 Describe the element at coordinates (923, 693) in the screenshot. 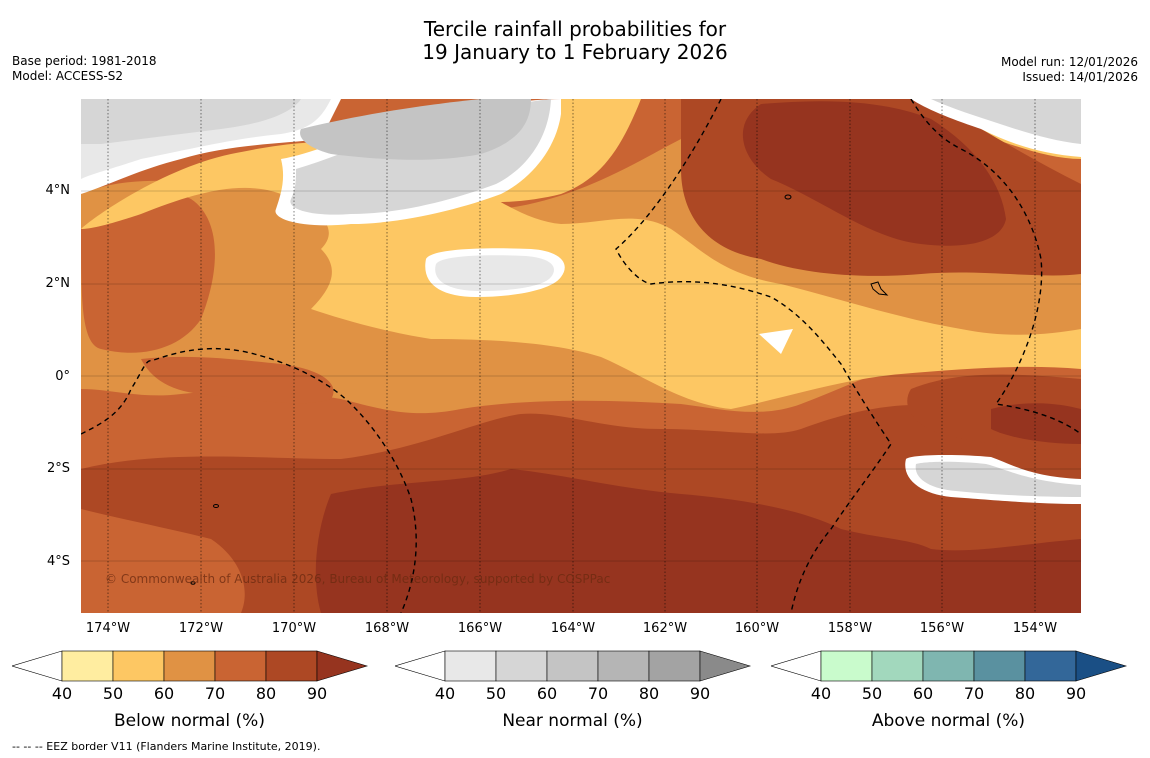

I see `colorbar-tick-above-2: 60` at that location.